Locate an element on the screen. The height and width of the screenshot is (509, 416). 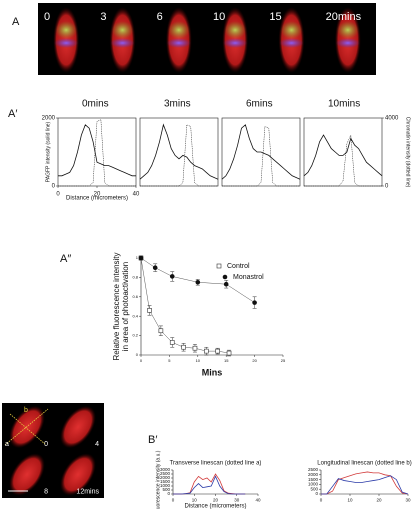
time-label: 12mins is located at coordinates (87, 491).